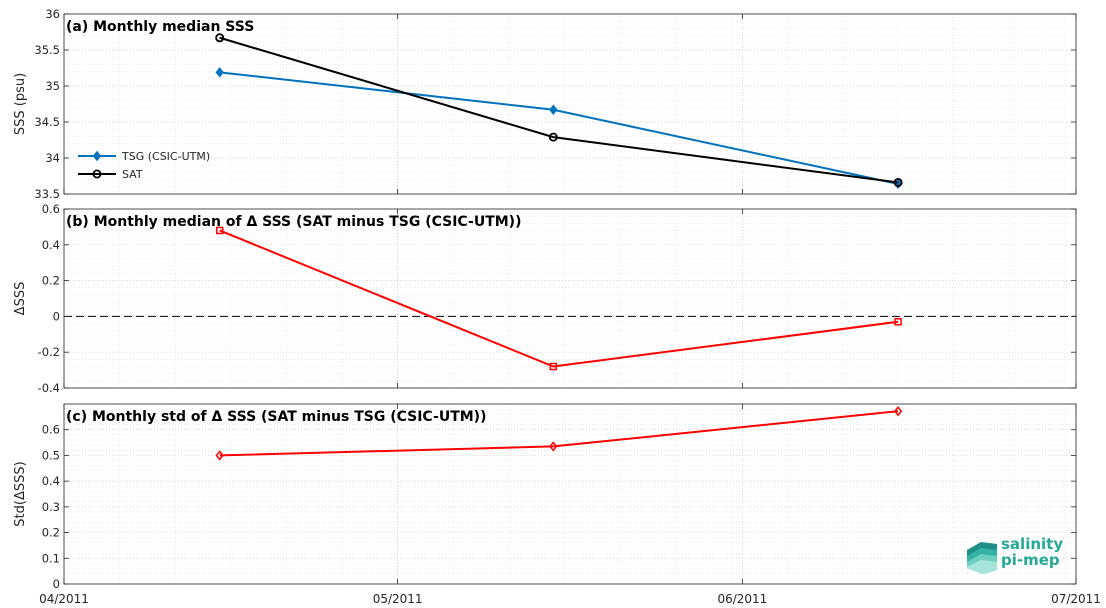 The image size is (1106, 608). What do you see at coordinates (47, 194) in the screenshot?
I see `y-tick-label: 33.5` at bounding box center [47, 194].